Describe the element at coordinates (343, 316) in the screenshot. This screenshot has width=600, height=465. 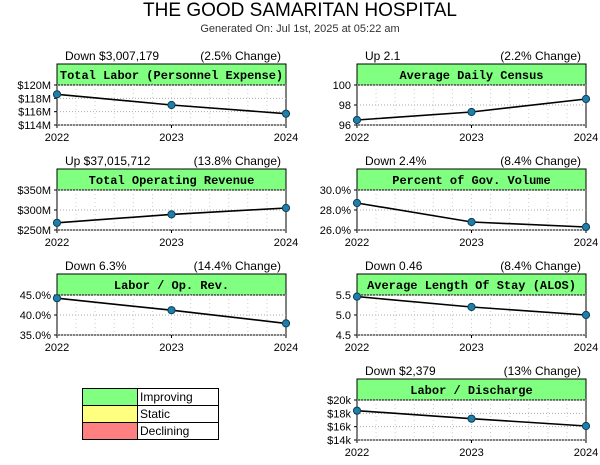
I see `y-tick-label: 5.0` at that location.